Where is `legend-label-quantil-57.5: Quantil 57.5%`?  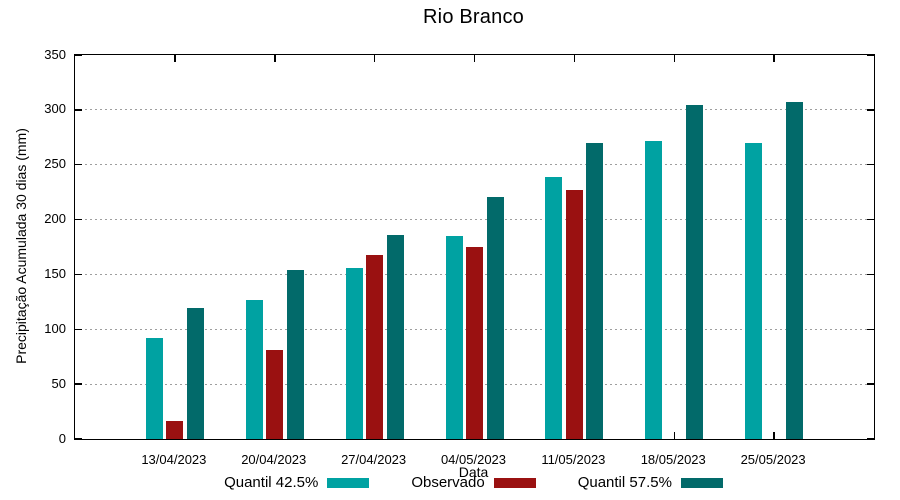
legend-label-quantil-57.5: Quantil 57.5% is located at coordinates (624, 482).